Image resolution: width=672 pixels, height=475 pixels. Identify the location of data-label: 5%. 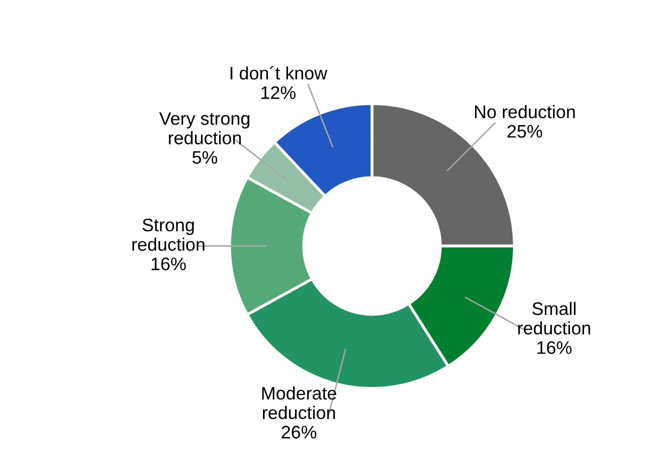
(205, 157).